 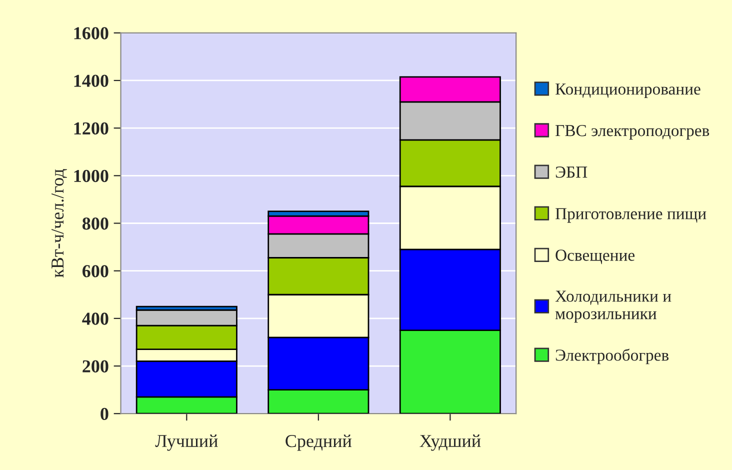 I want to click on legend-label: Холодильники и морозильники, so click(x=613, y=306).